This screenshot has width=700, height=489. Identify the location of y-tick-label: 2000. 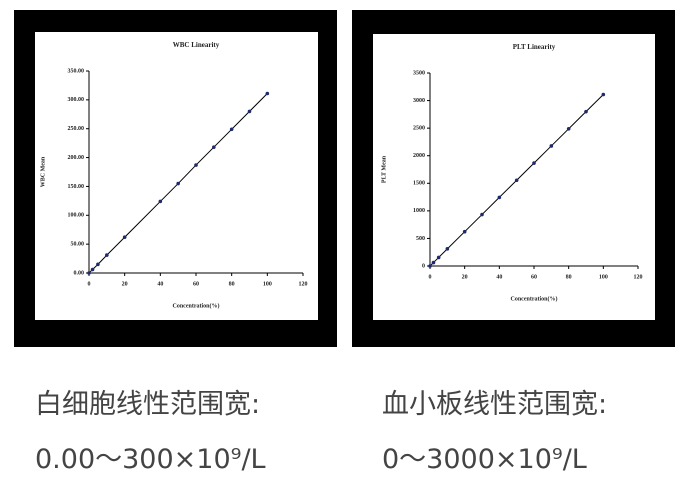
(419, 156).